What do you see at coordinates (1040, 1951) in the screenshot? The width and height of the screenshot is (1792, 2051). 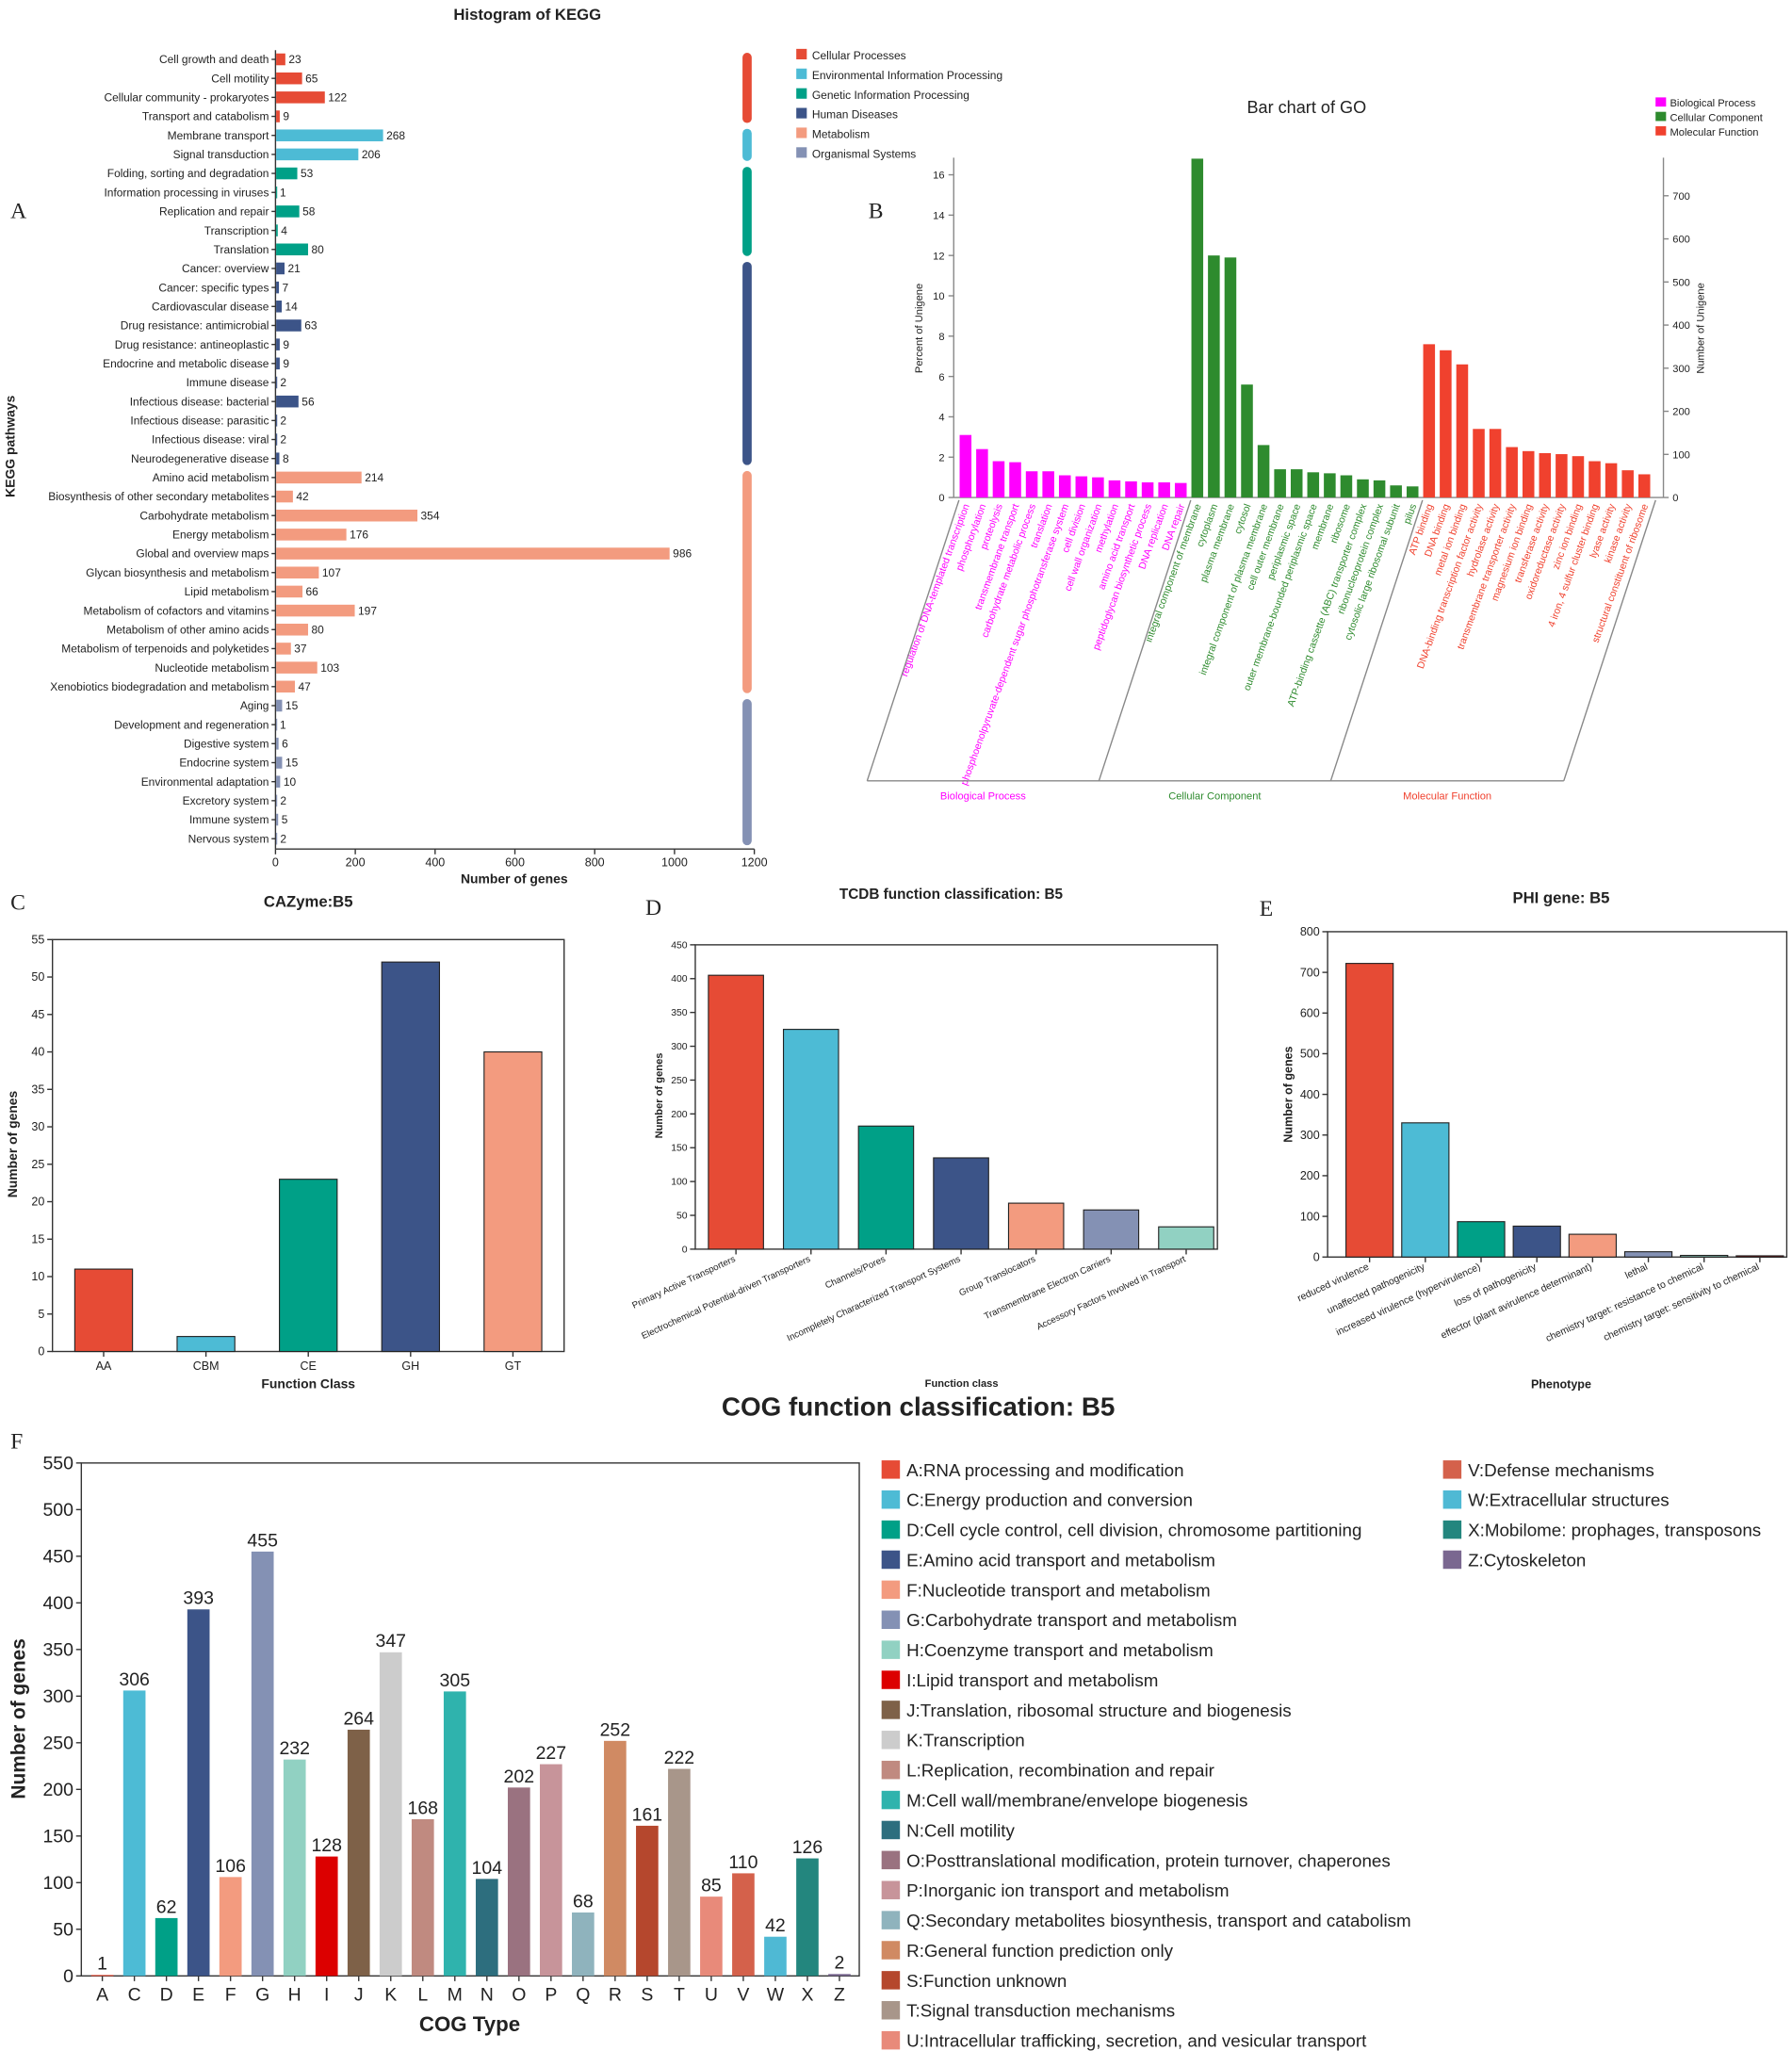 I see `cog-legend-label: R:General function prediction only` at bounding box center [1040, 1951].